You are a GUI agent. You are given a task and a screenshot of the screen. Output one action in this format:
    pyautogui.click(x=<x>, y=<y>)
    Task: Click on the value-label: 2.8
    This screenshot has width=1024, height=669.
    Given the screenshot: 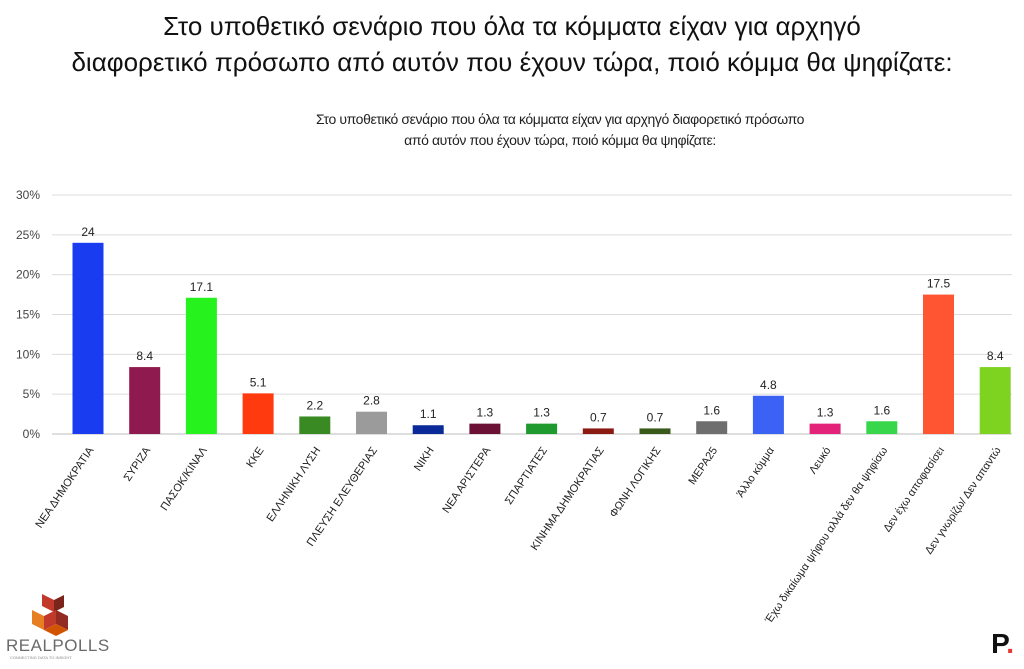 What is the action you would take?
    pyautogui.click(x=371, y=401)
    